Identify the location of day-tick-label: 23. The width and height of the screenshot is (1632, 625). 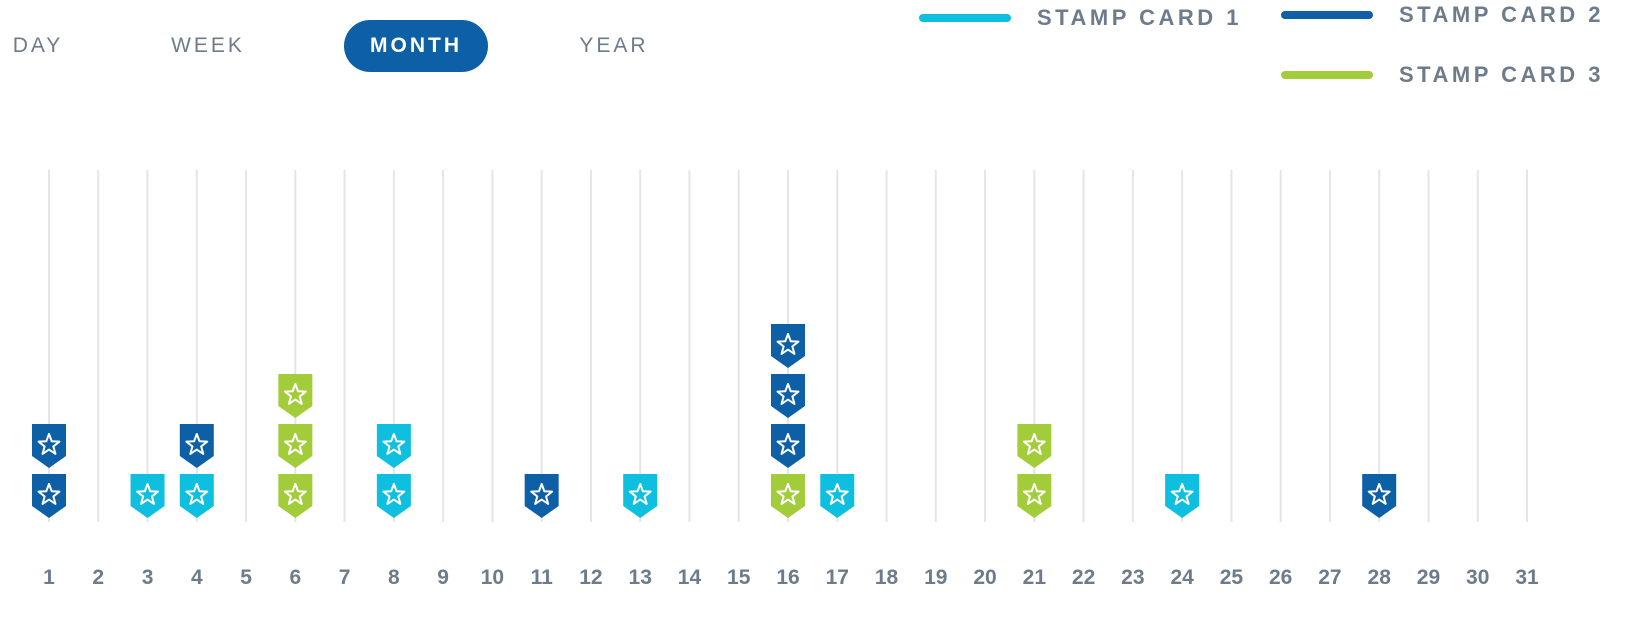
(1132, 577).